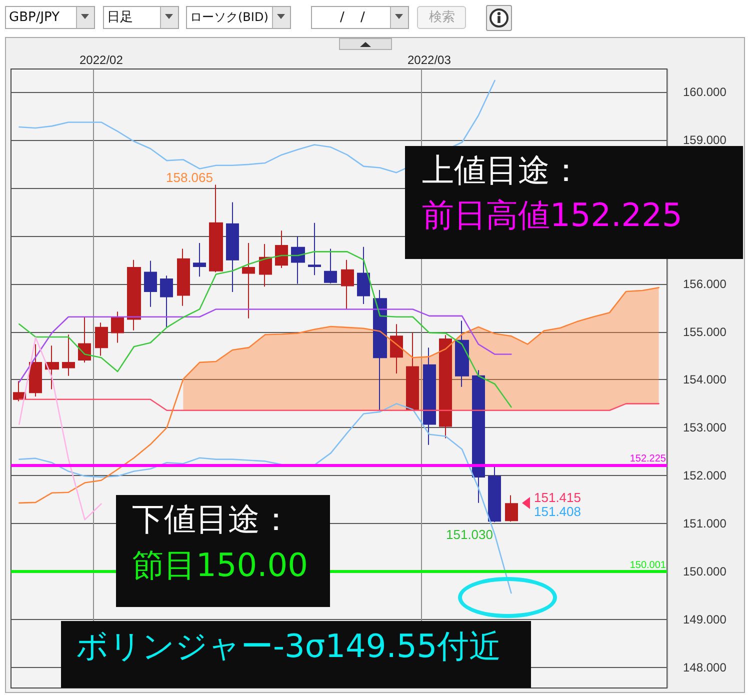  I want to click on y-tick-label: 153.000, so click(705, 427).